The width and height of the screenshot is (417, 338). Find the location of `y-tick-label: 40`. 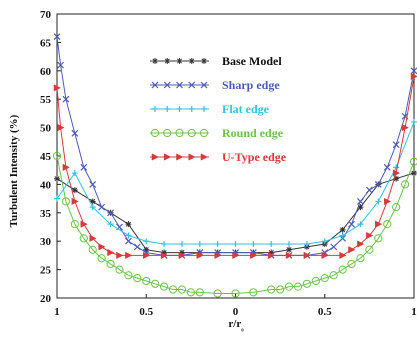

y-tick-label: 40 is located at coordinates (46, 185).